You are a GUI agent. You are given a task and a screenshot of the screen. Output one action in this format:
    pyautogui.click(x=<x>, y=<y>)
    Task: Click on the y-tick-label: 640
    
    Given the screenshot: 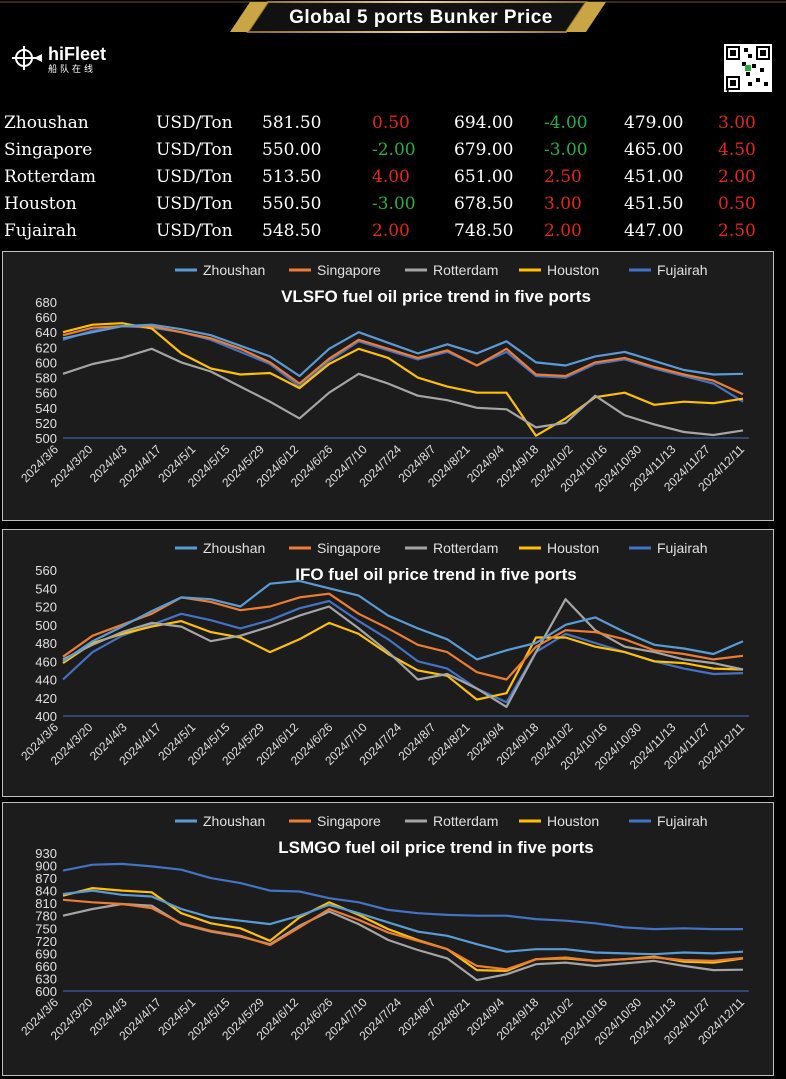 What is the action you would take?
    pyautogui.click(x=46, y=332)
    